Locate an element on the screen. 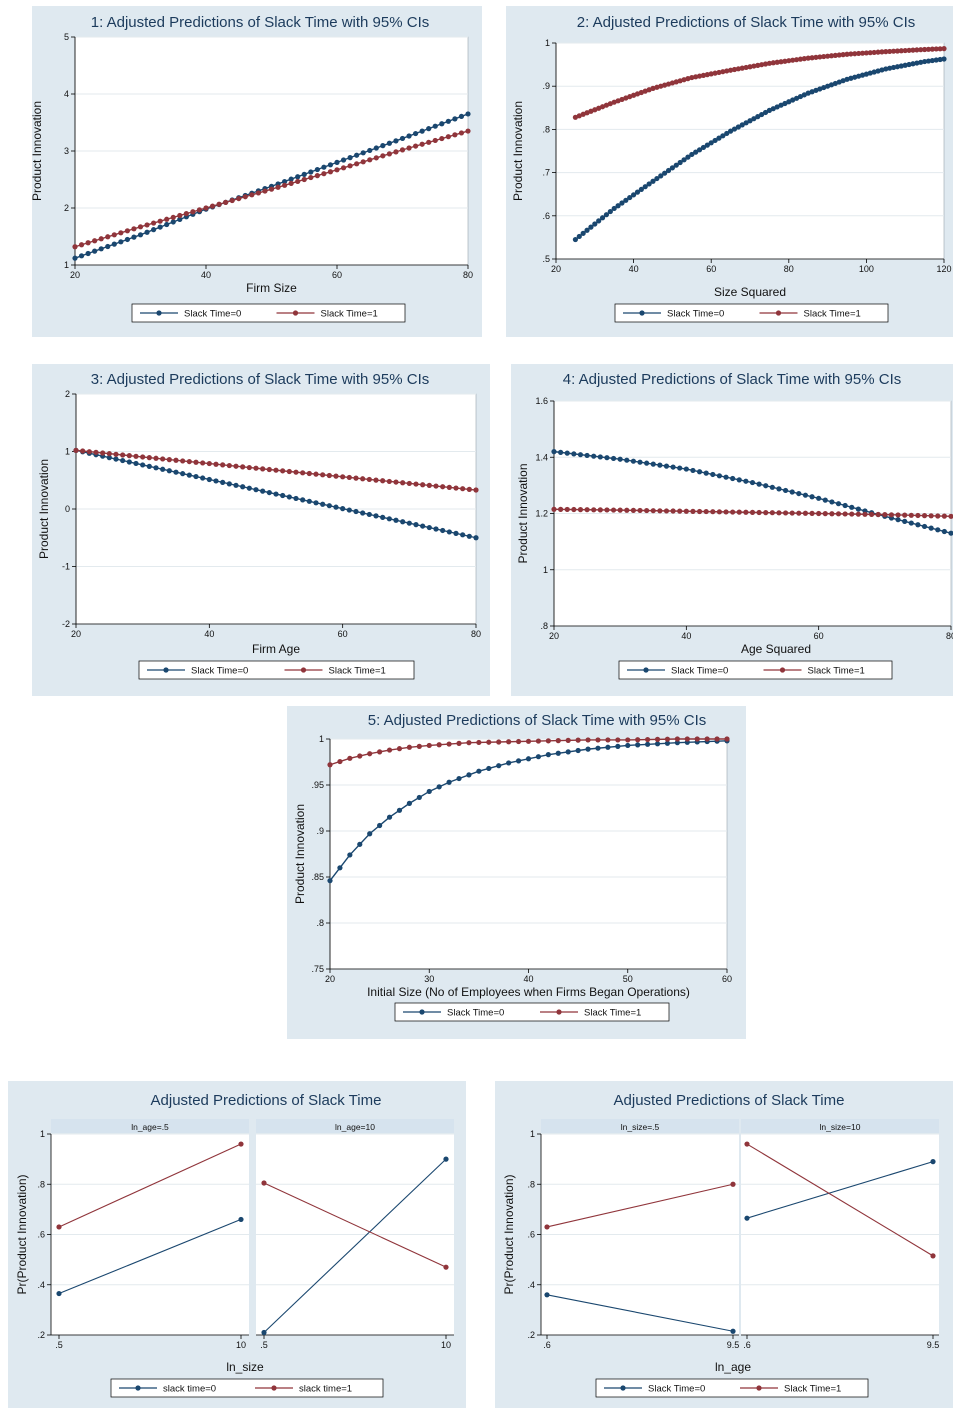 This screenshot has height=1408, width=953. y-tick-label: .9 is located at coordinates (546, 86).